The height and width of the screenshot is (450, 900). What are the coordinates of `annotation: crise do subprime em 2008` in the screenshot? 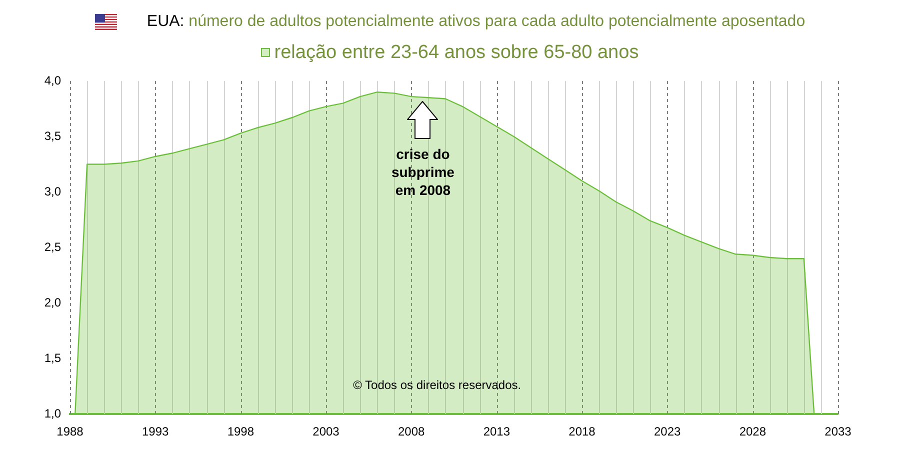 It's located at (423, 172).